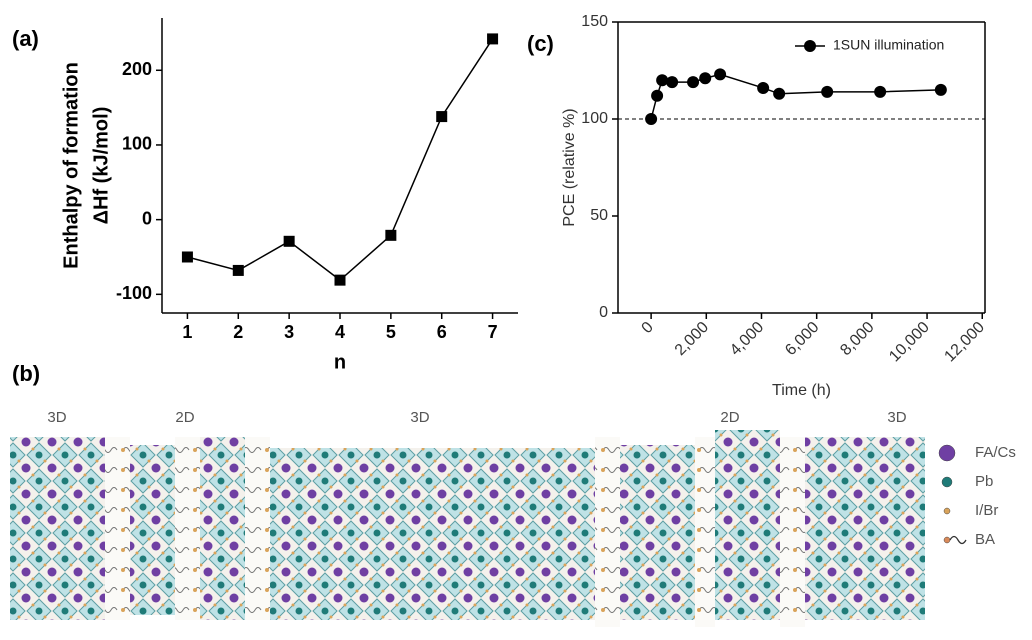  Describe the element at coordinates (137, 69) in the screenshot. I see `y-tick-label: 200` at that location.